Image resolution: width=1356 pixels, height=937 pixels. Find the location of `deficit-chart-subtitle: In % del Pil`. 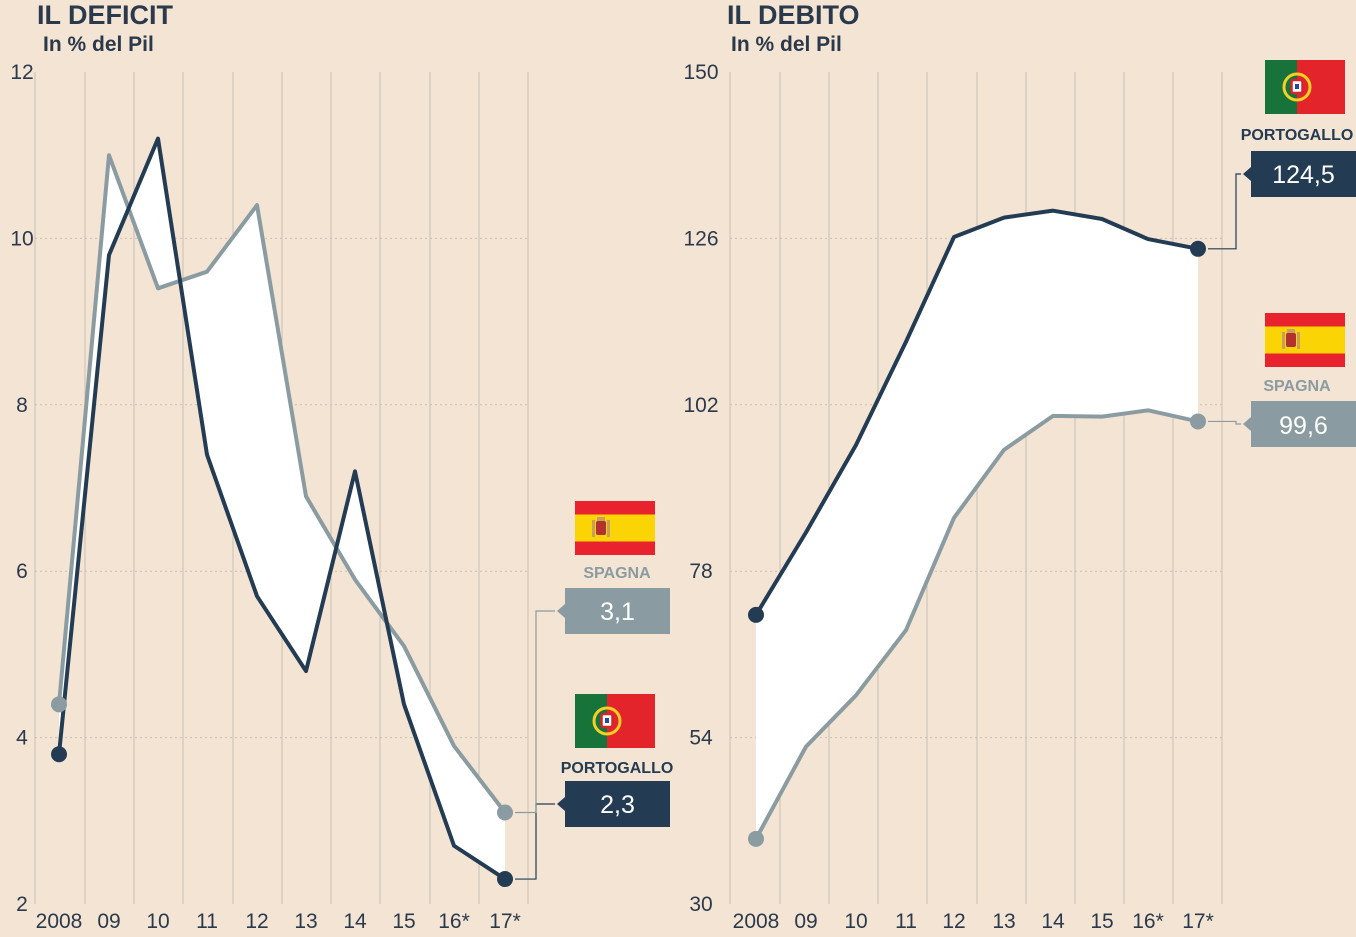

deficit-chart-subtitle: In % del Pil is located at coordinates (98, 44).